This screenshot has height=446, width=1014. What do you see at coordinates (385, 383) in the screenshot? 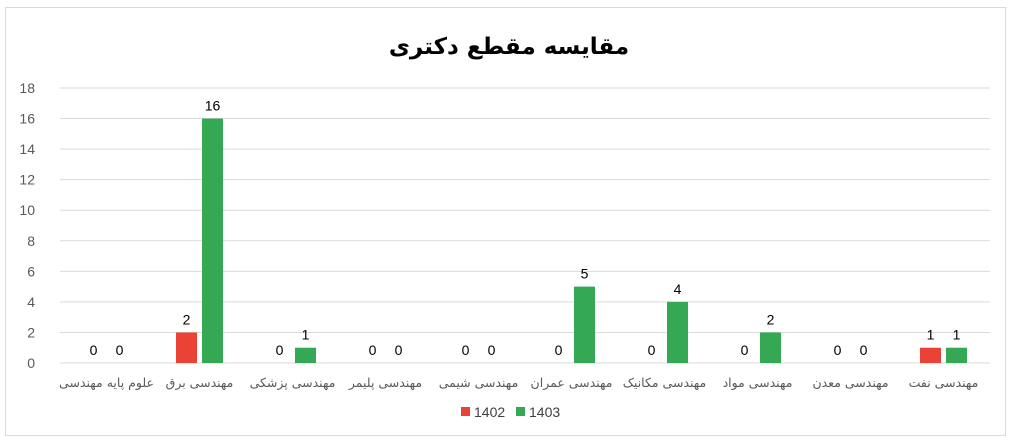
I see `x-tick-label: مهندسی پلیمر` at bounding box center [385, 383].